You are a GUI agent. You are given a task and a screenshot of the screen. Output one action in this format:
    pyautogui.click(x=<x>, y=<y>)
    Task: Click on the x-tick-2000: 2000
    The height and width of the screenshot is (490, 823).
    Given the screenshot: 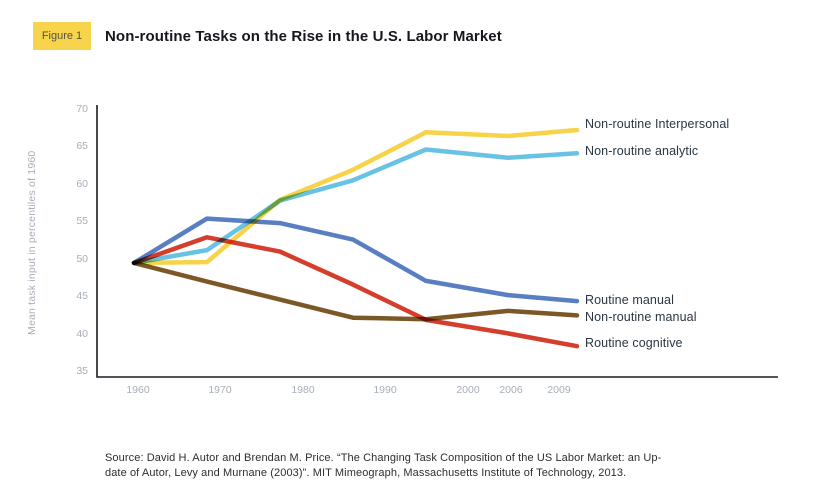 What is the action you would take?
    pyautogui.click(x=468, y=390)
    